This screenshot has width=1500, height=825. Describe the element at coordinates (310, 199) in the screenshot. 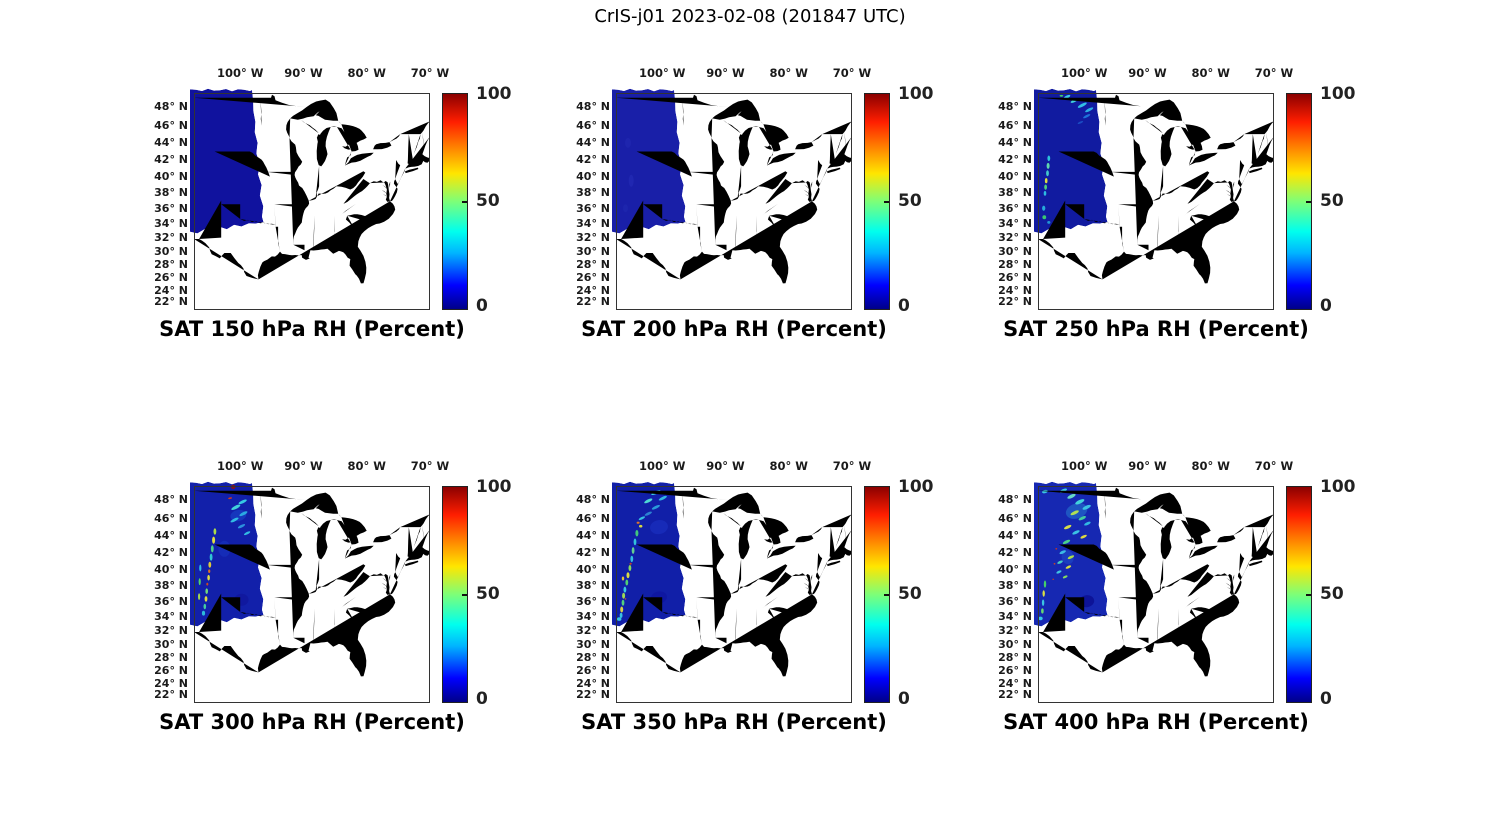

I see `map-panel-150hpa` at that location.